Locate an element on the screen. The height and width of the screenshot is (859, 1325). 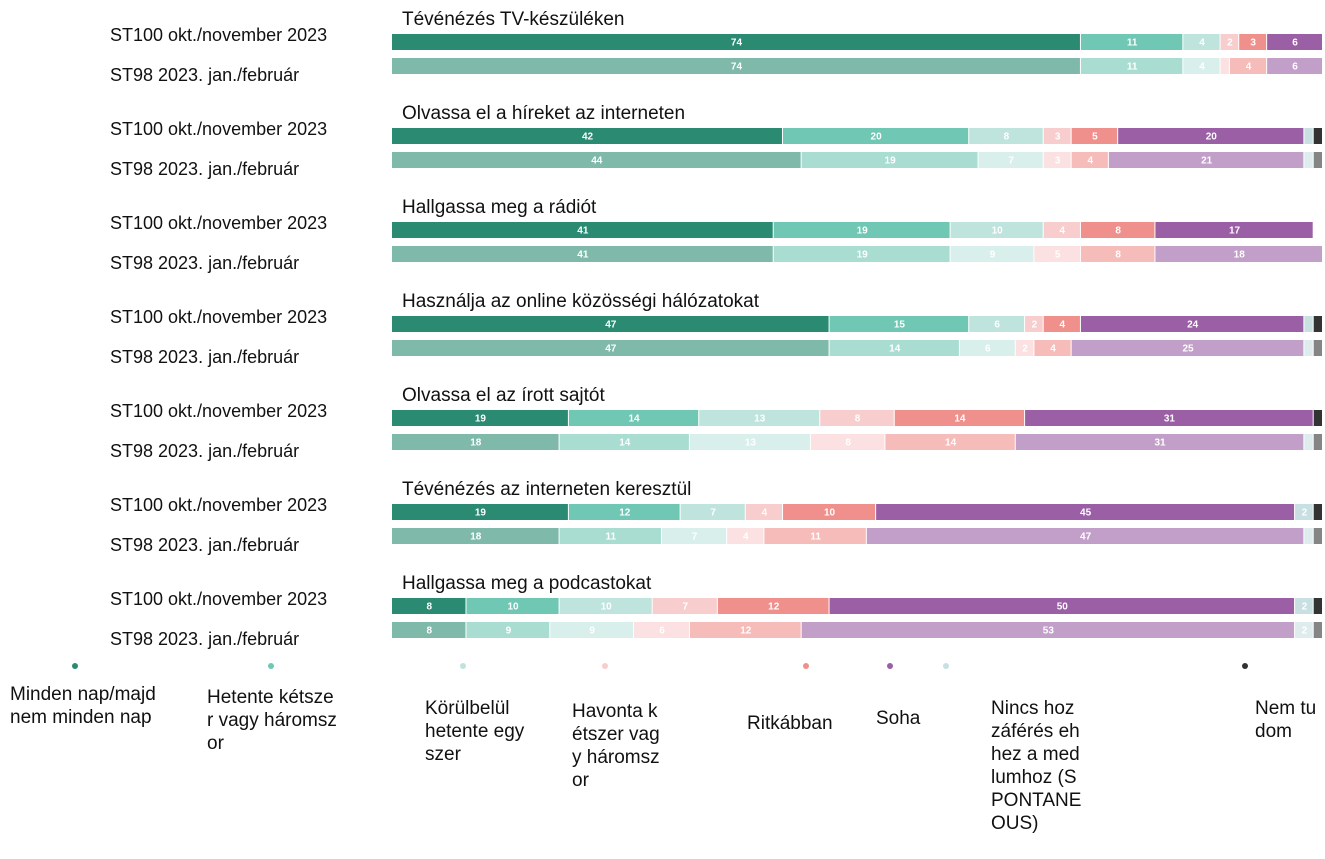
legend-label: Ritkábban is located at coordinates (790, 723).